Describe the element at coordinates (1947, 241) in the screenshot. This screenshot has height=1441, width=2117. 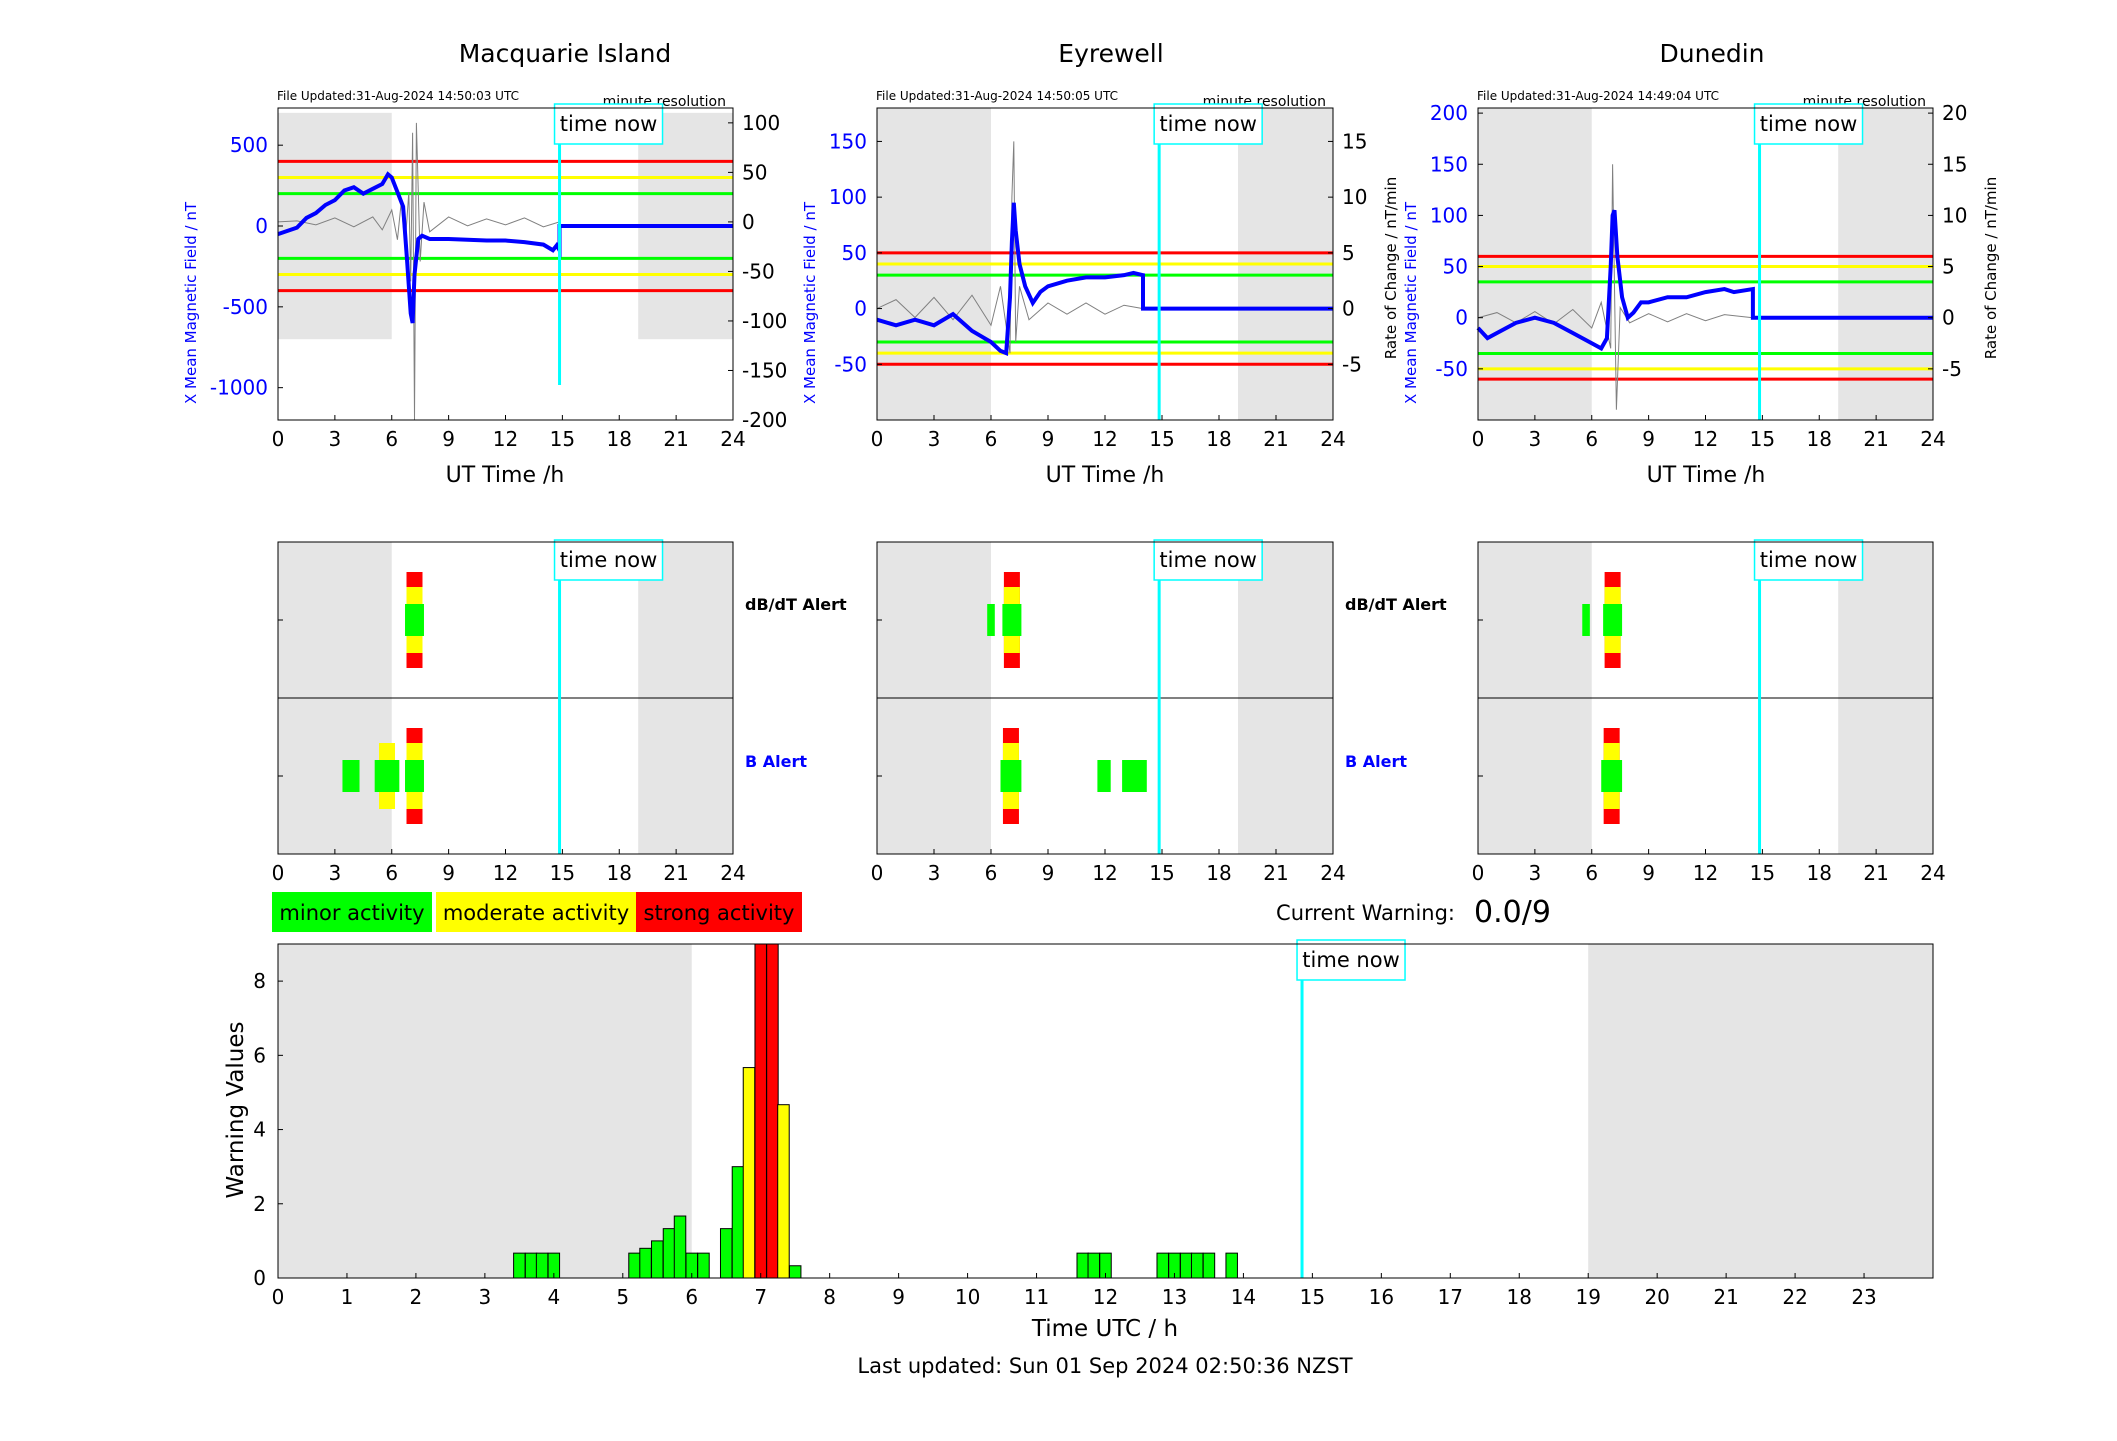
I see `y-ticks-right: 20 15 10 5 0 -5` at that location.